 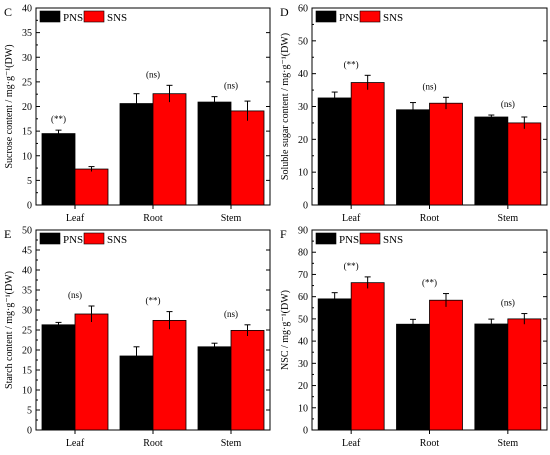 I want to click on y-tick-label: 70, so click(x=303, y=275).